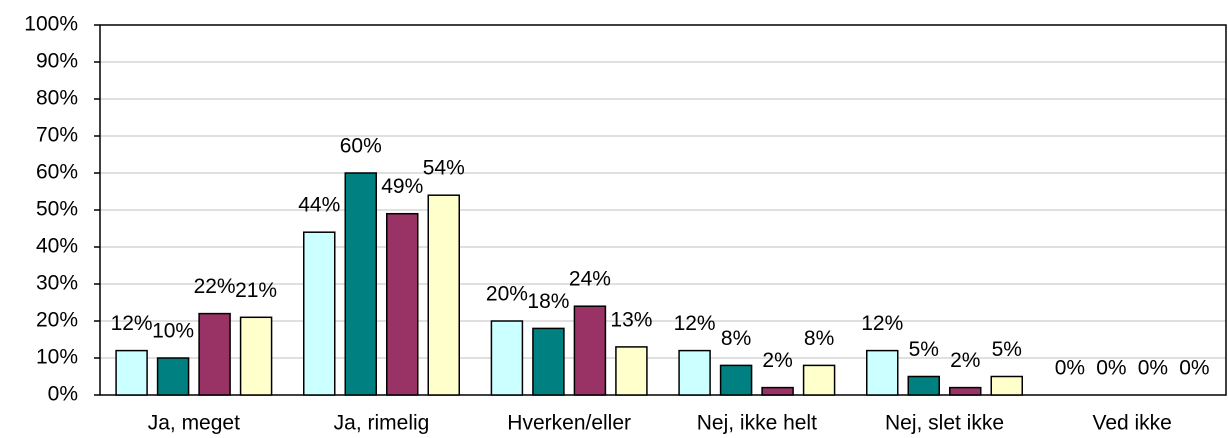 Image resolution: width=1228 pixels, height=438 pixels. Describe the element at coordinates (57, 320) in the screenshot. I see `y-tick-label: 20%` at that location.